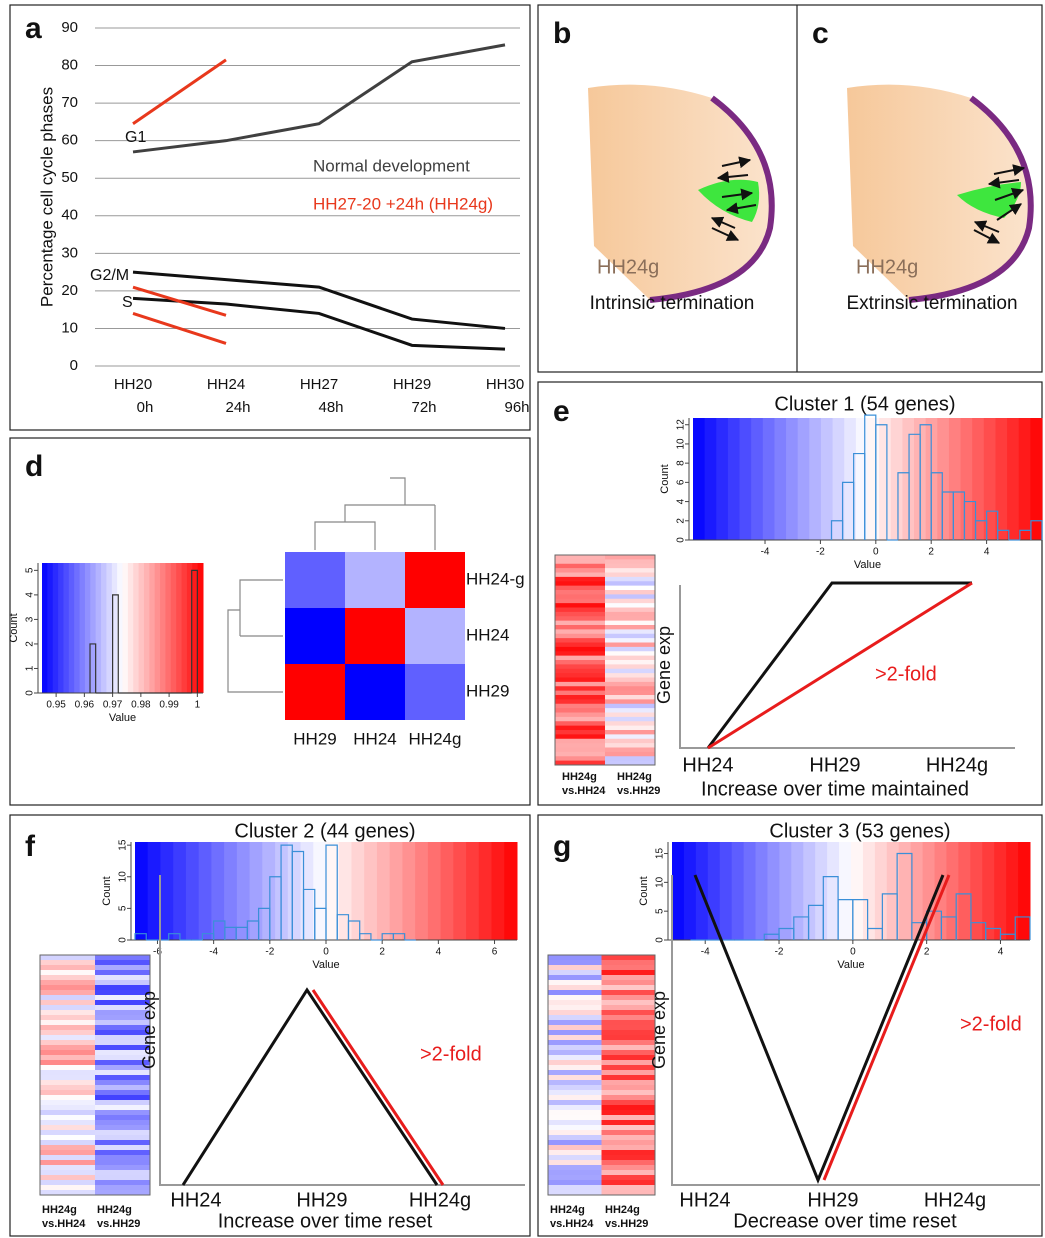 This screenshot has height=1238, width=1045. I want to click on x-tick-sublabel: 24h, so click(237, 407).